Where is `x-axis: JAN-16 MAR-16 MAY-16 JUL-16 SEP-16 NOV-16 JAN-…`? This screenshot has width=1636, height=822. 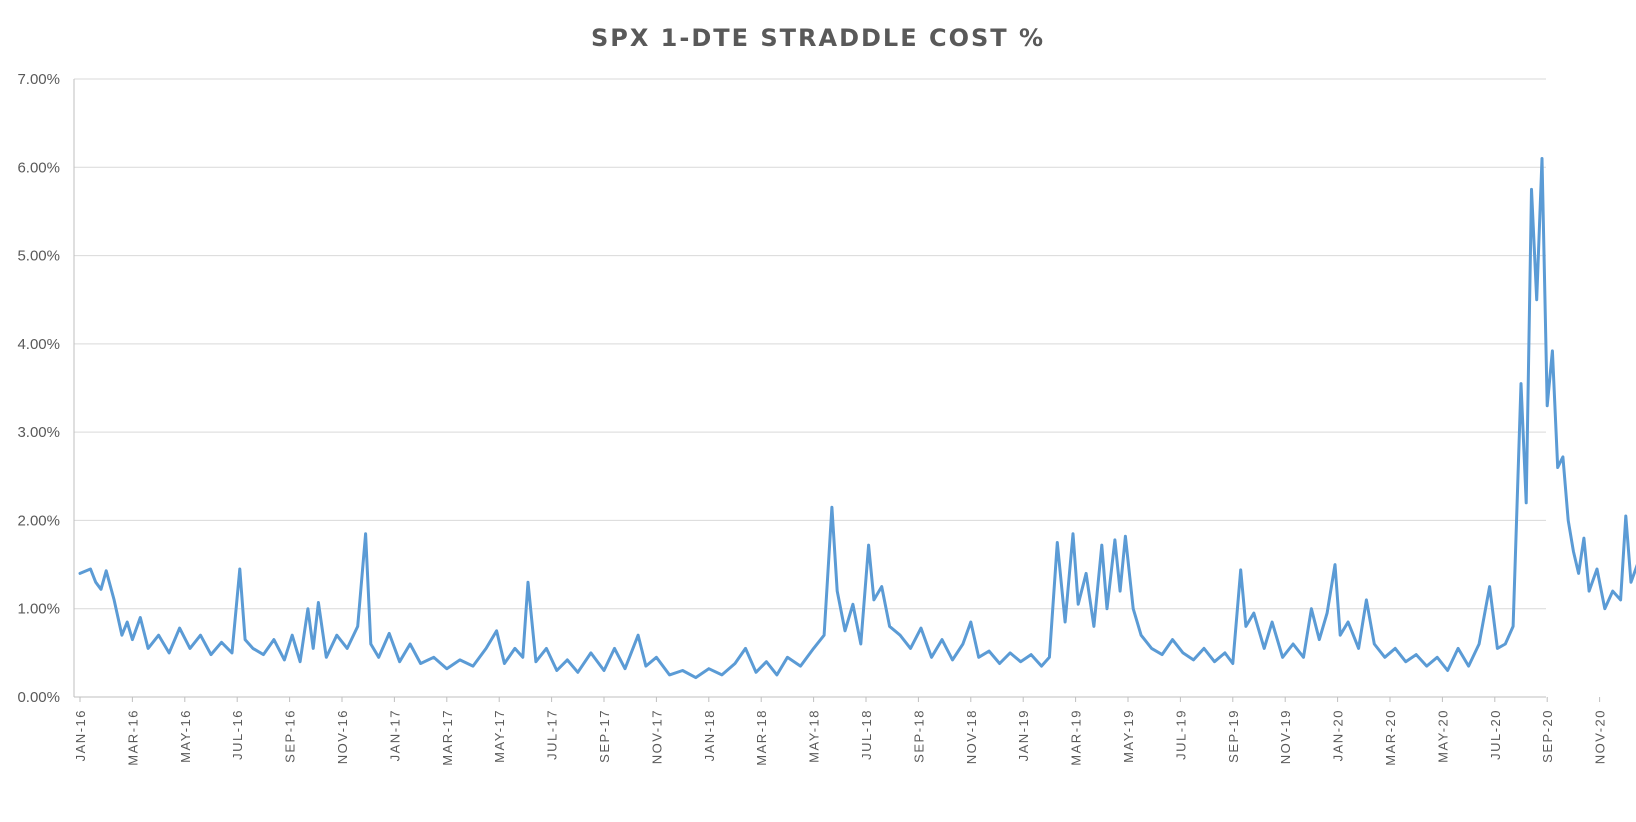 x-axis: JAN-16 MAR-16 MAY-16 JUL-16 SEP-16 NOV-16 JAN-… is located at coordinates (840, 731).